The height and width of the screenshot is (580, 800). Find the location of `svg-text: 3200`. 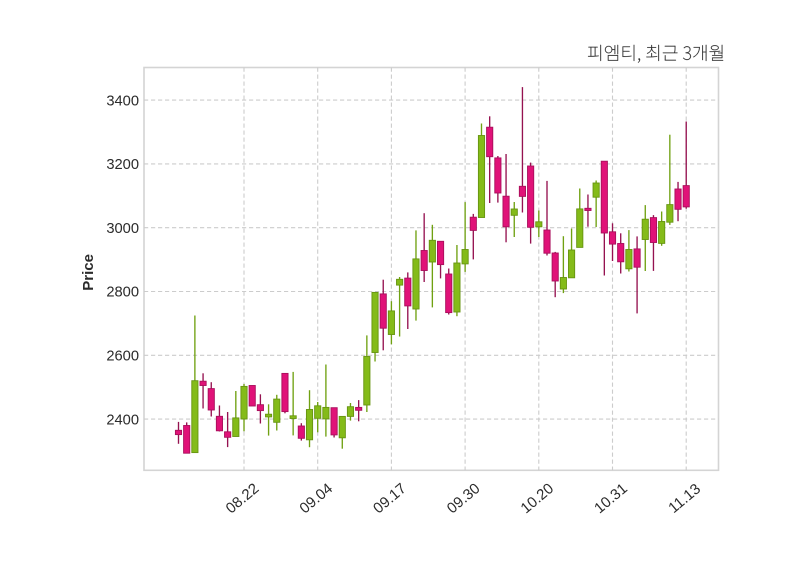

svg-text: 3200 is located at coordinates (122, 165).